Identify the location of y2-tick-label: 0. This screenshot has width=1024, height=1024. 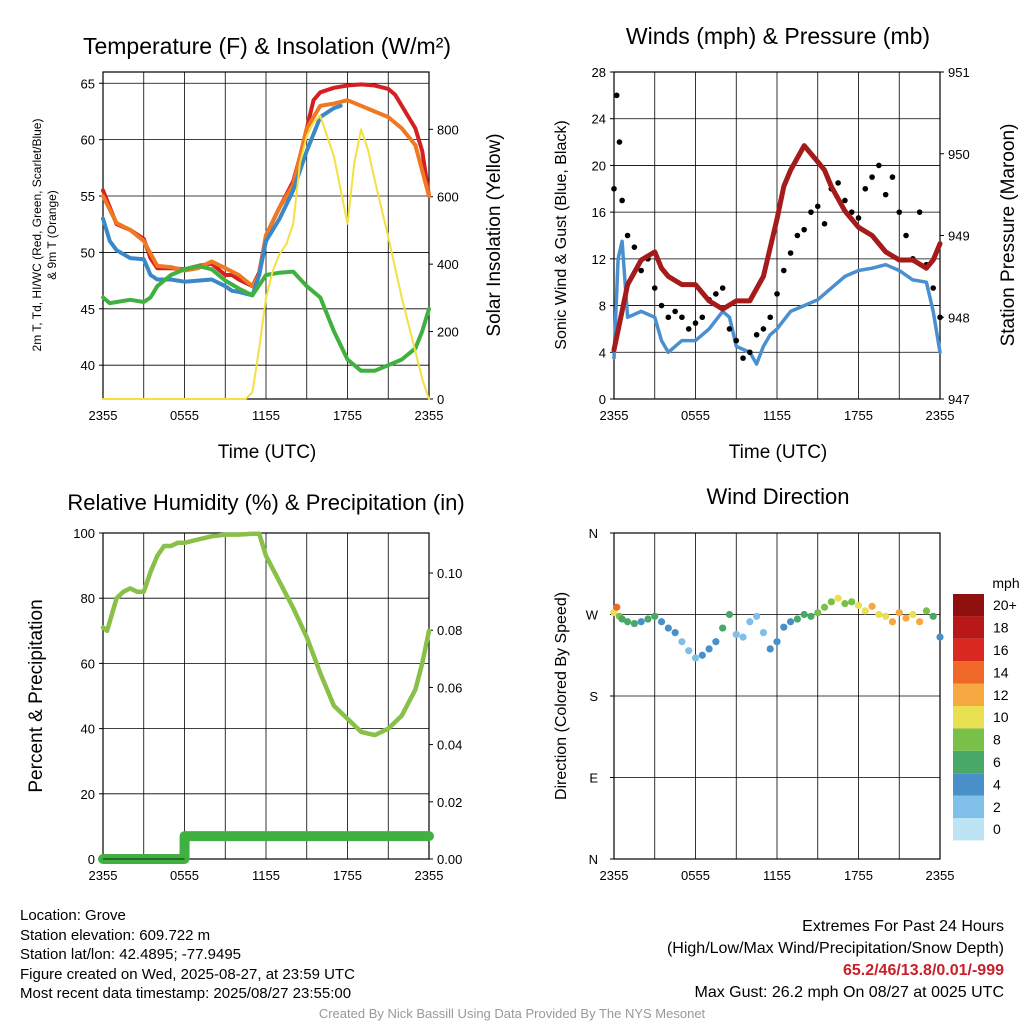
(440, 399).